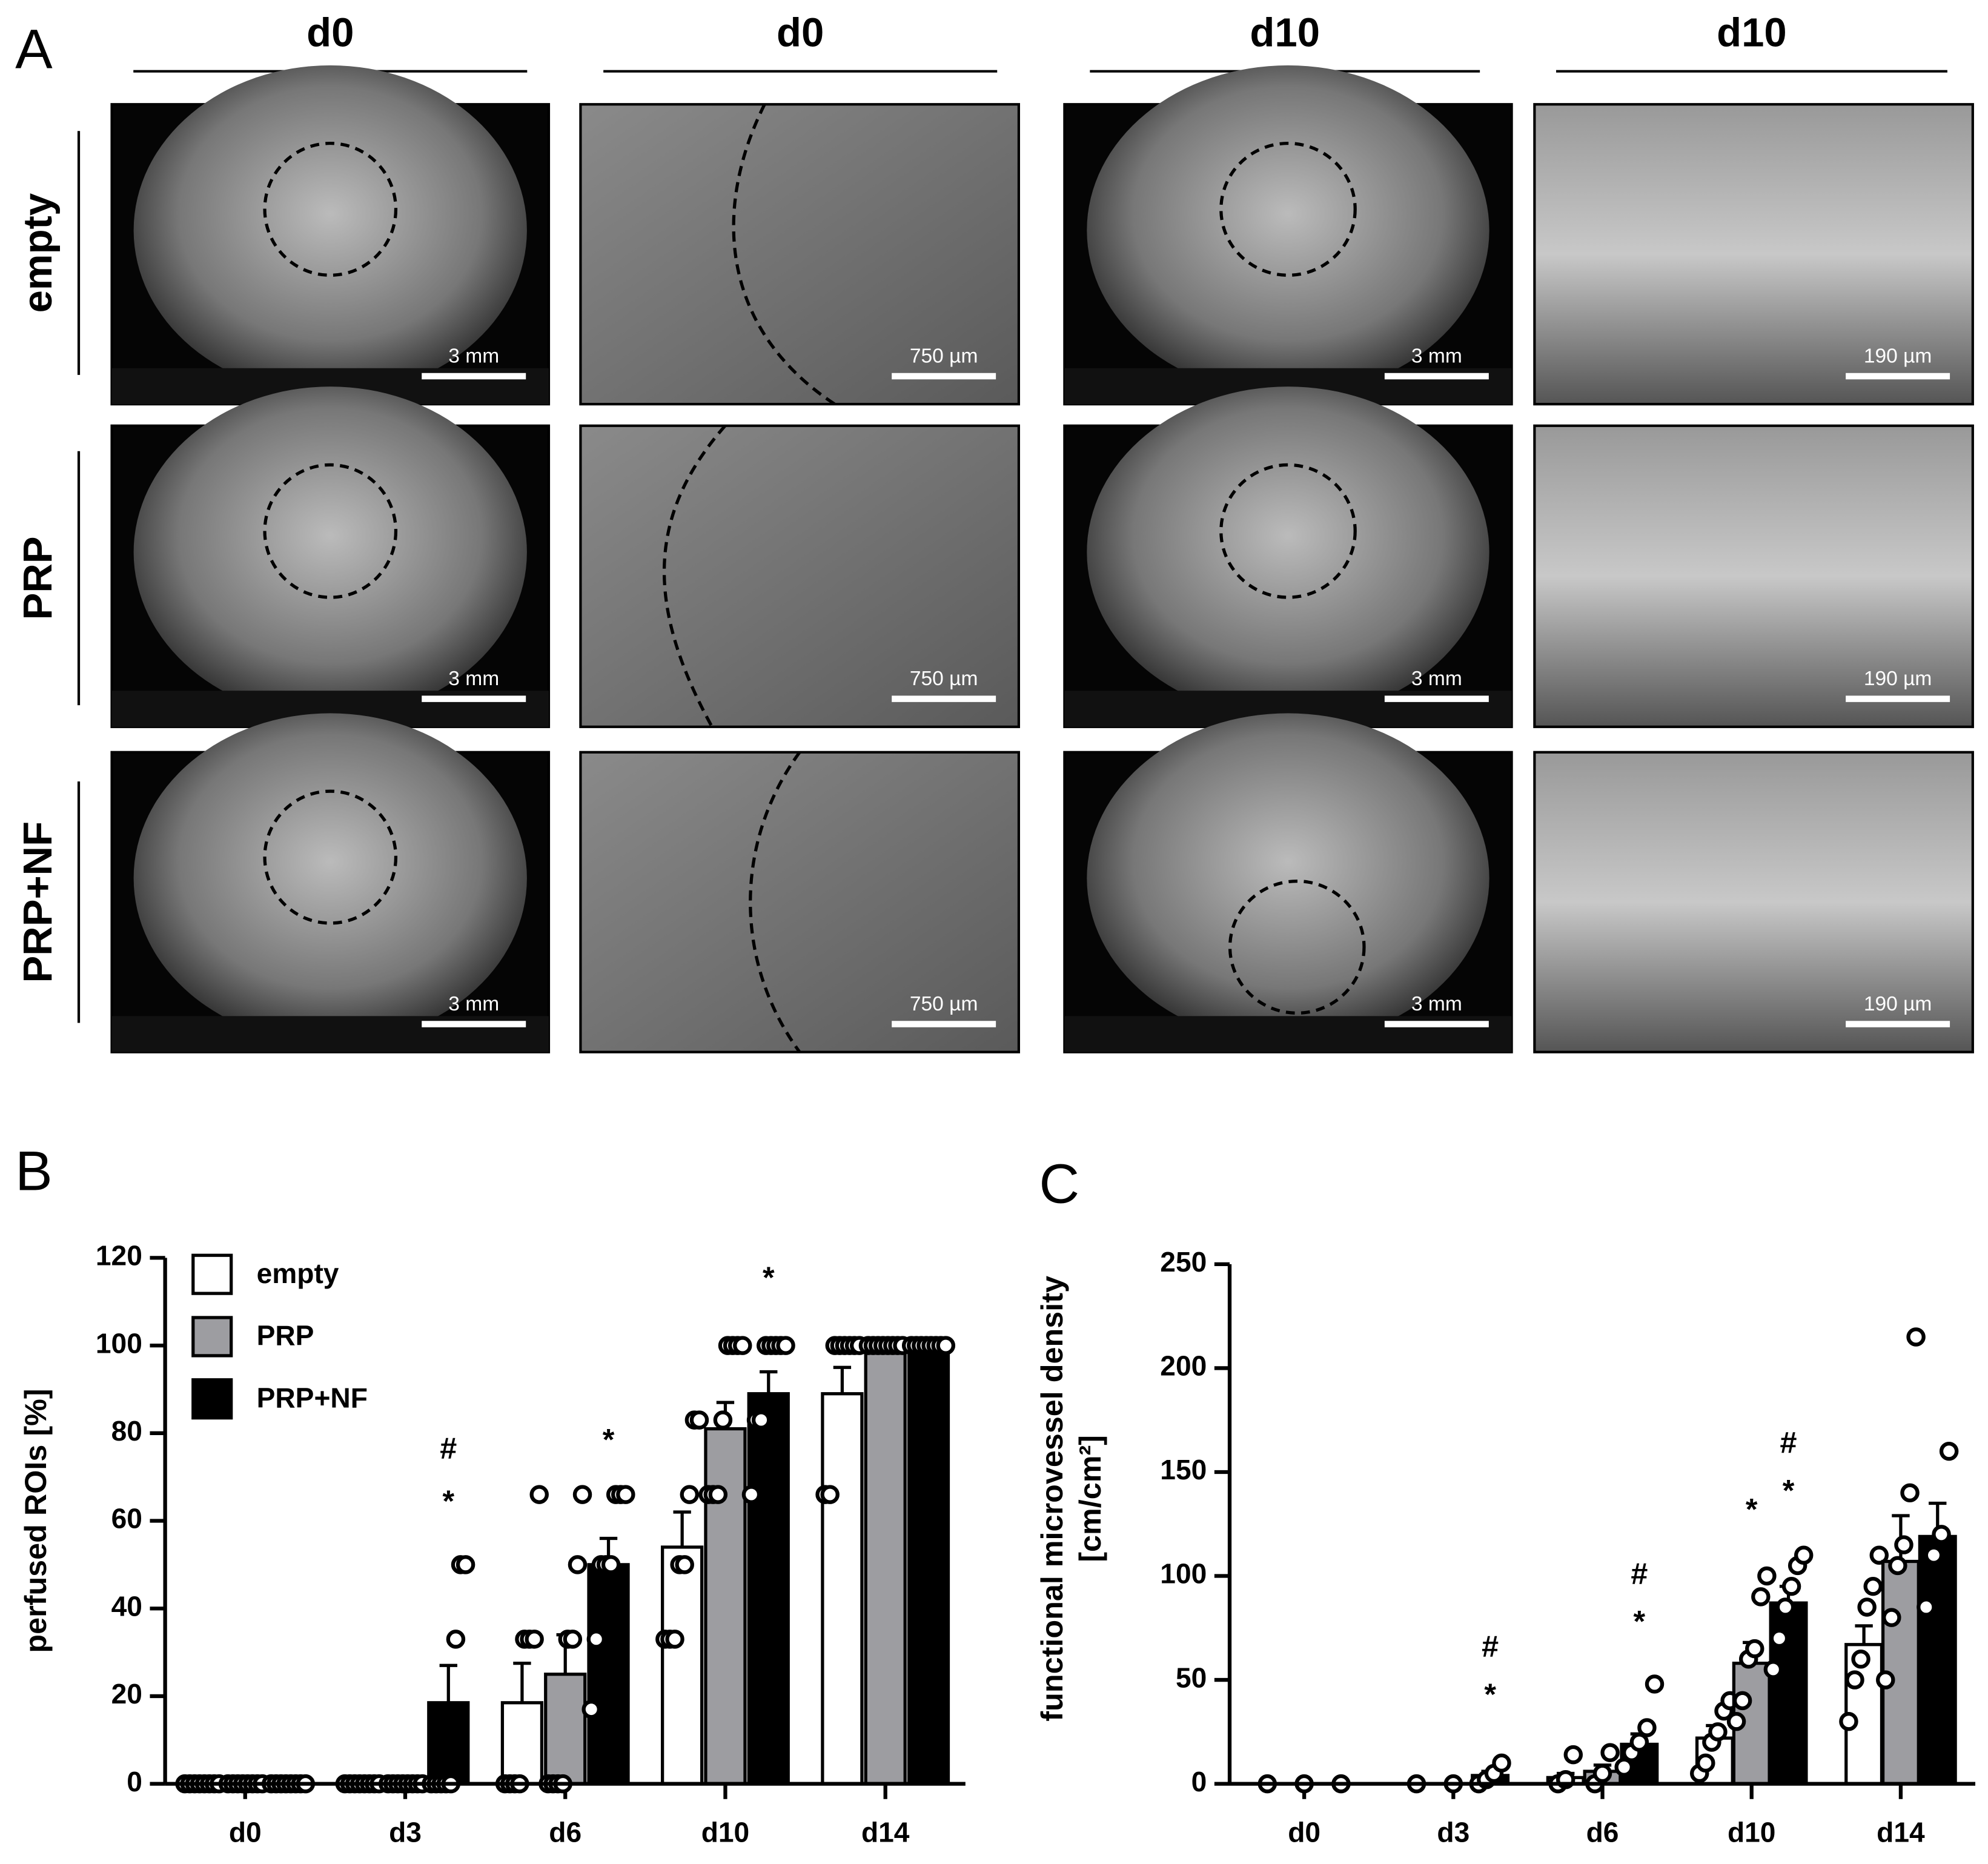  Describe the element at coordinates (1090, 1498) in the screenshot. I see `y-axis-label: [cm/cm²]` at that location.